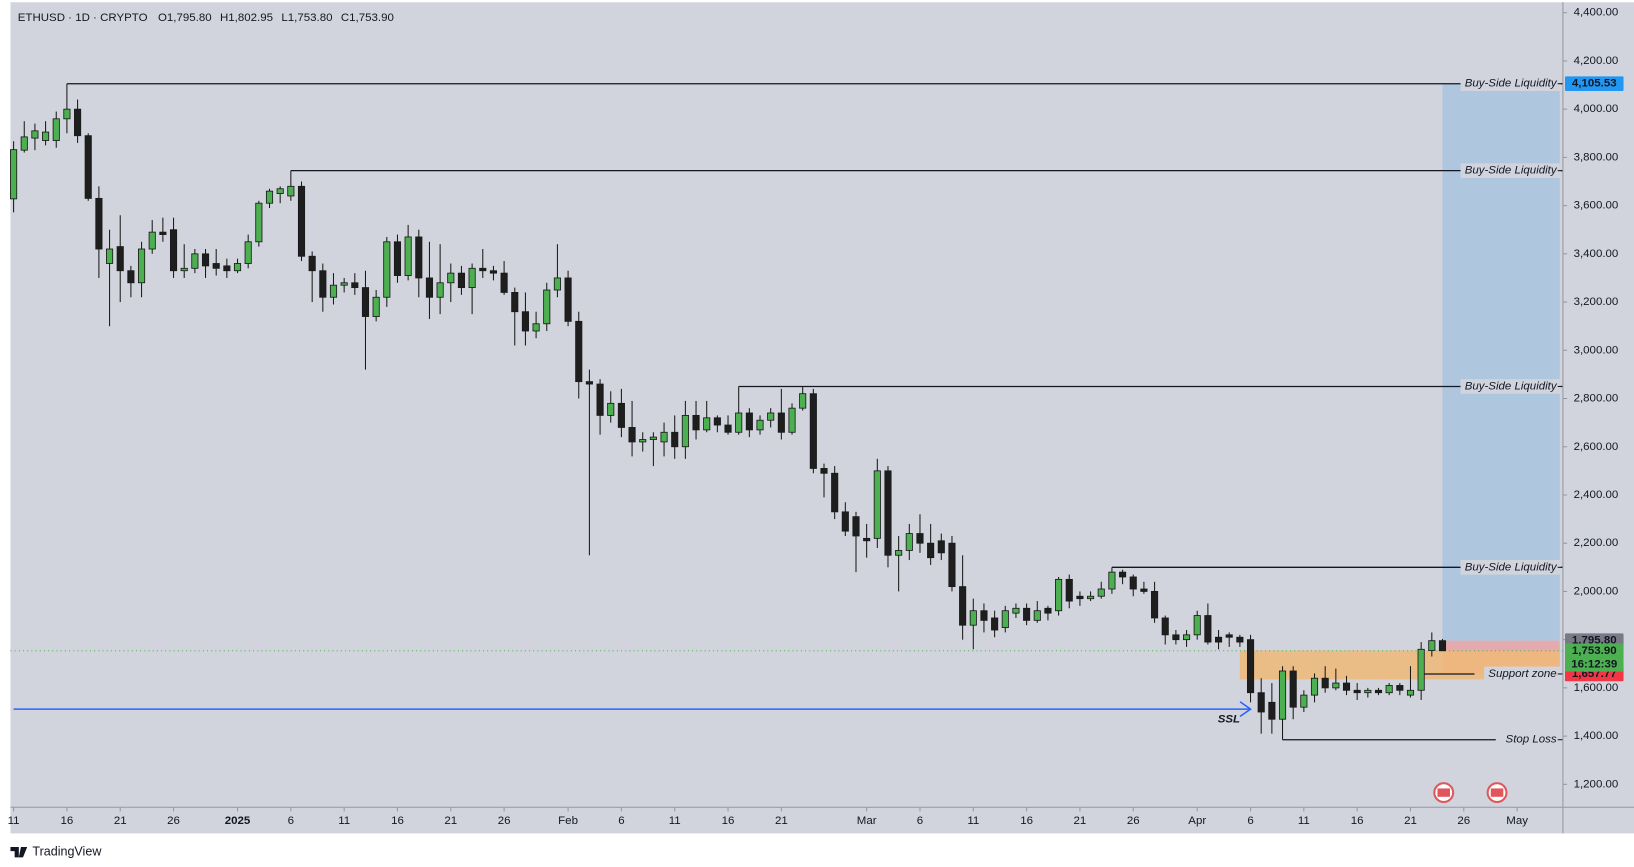 This screenshot has height=867, width=1634. What do you see at coordinates (1596, 543) in the screenshot?
I see `y-tick-label: 2,200.00` at bounding box center [1596, 543].